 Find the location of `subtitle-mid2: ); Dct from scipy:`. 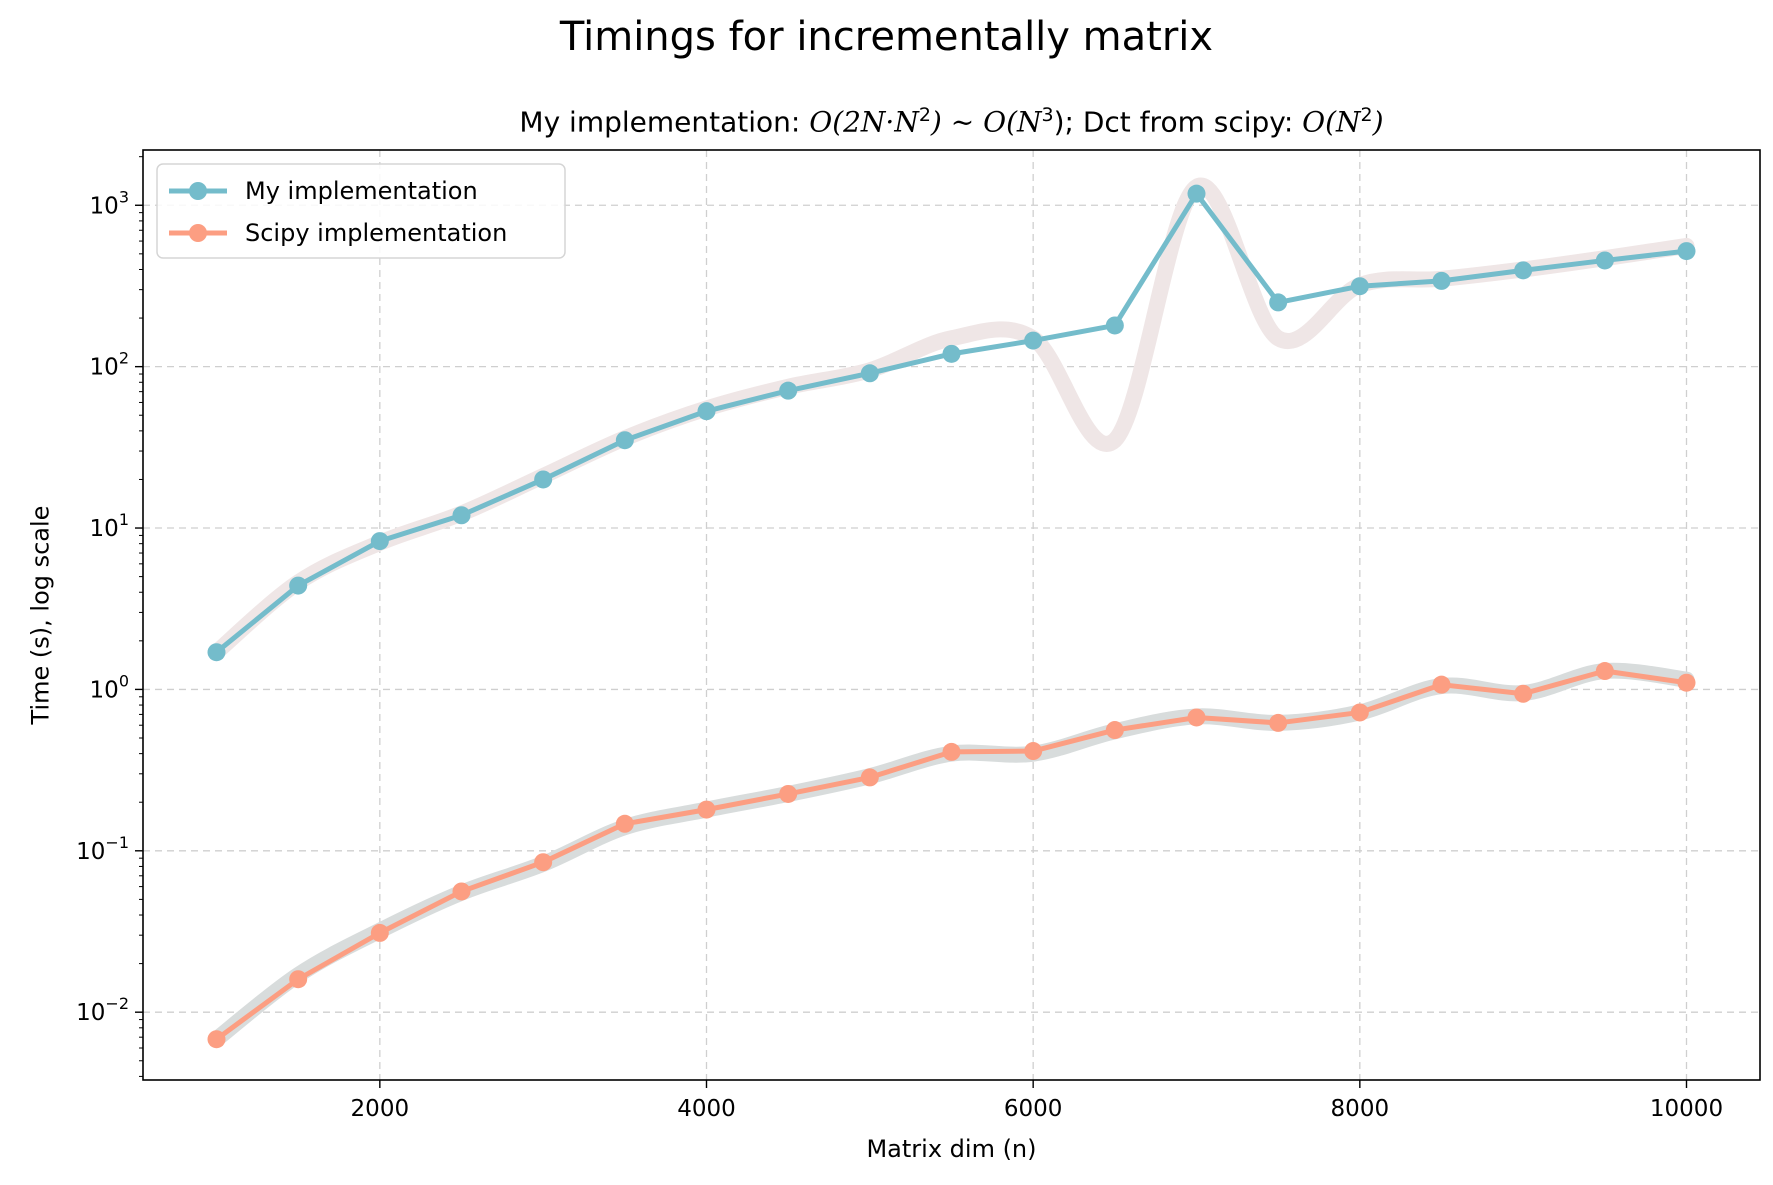

subtitle-mid2: ); Dct from scipy: is located at coordinates (1178, 122).